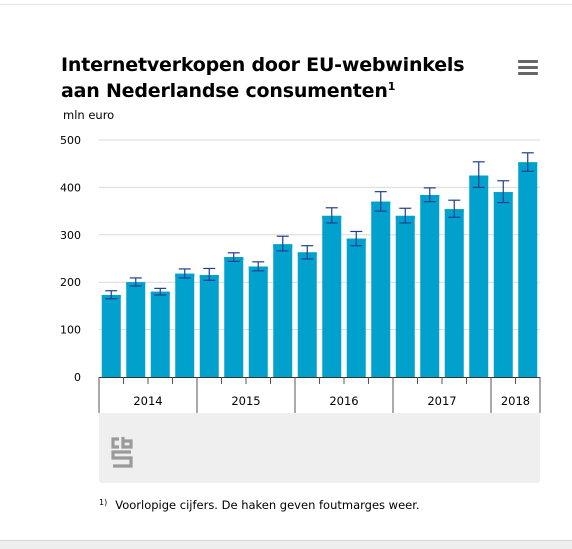  Describe the element at coordinates (528, 61) in the screenshot. I see `hamburger-menu-icon` at that location.